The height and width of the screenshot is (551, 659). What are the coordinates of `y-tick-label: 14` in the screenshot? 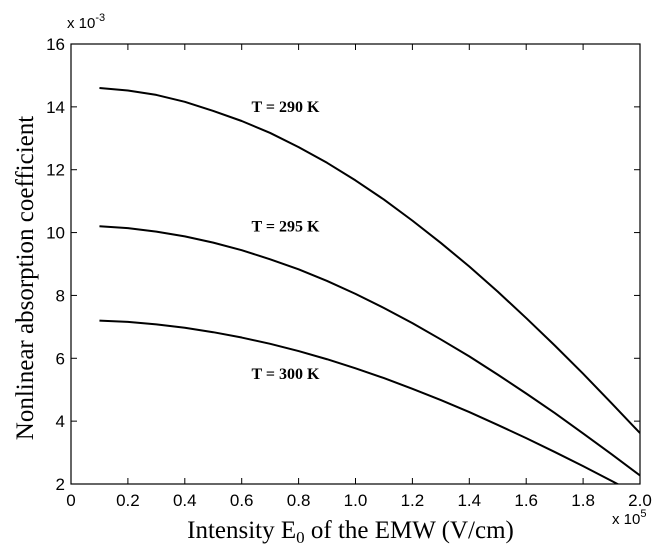 It's located at (55, 107).